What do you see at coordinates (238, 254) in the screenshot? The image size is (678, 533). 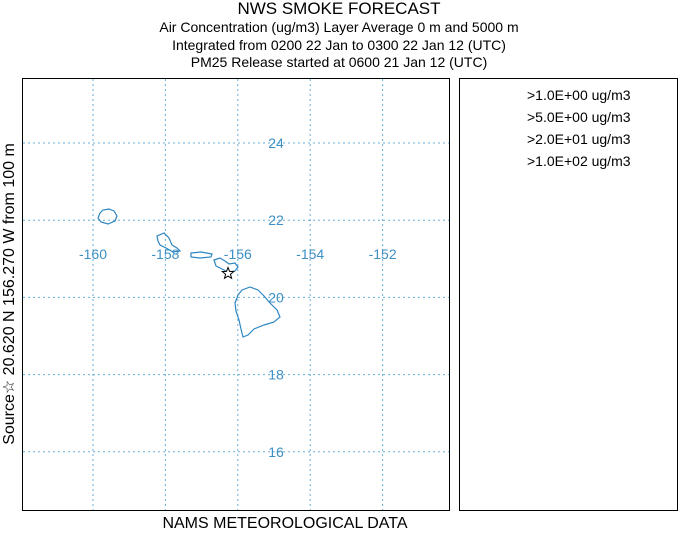 I see `lon-tick-label: -156` at bounding box center [238, 254].